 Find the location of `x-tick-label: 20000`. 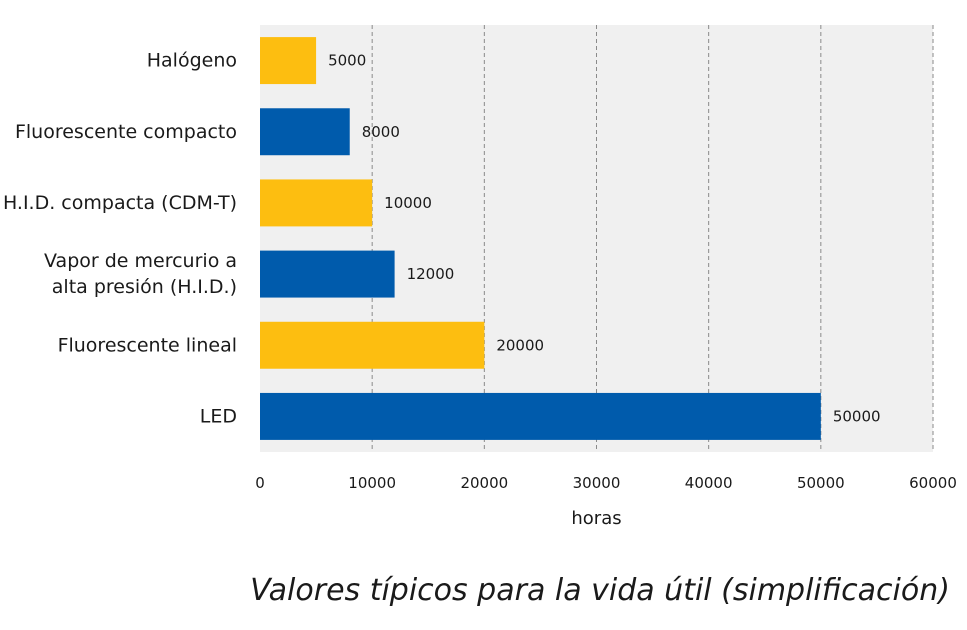

x-tick-label: 20000 is located at coordinates (484, 483).